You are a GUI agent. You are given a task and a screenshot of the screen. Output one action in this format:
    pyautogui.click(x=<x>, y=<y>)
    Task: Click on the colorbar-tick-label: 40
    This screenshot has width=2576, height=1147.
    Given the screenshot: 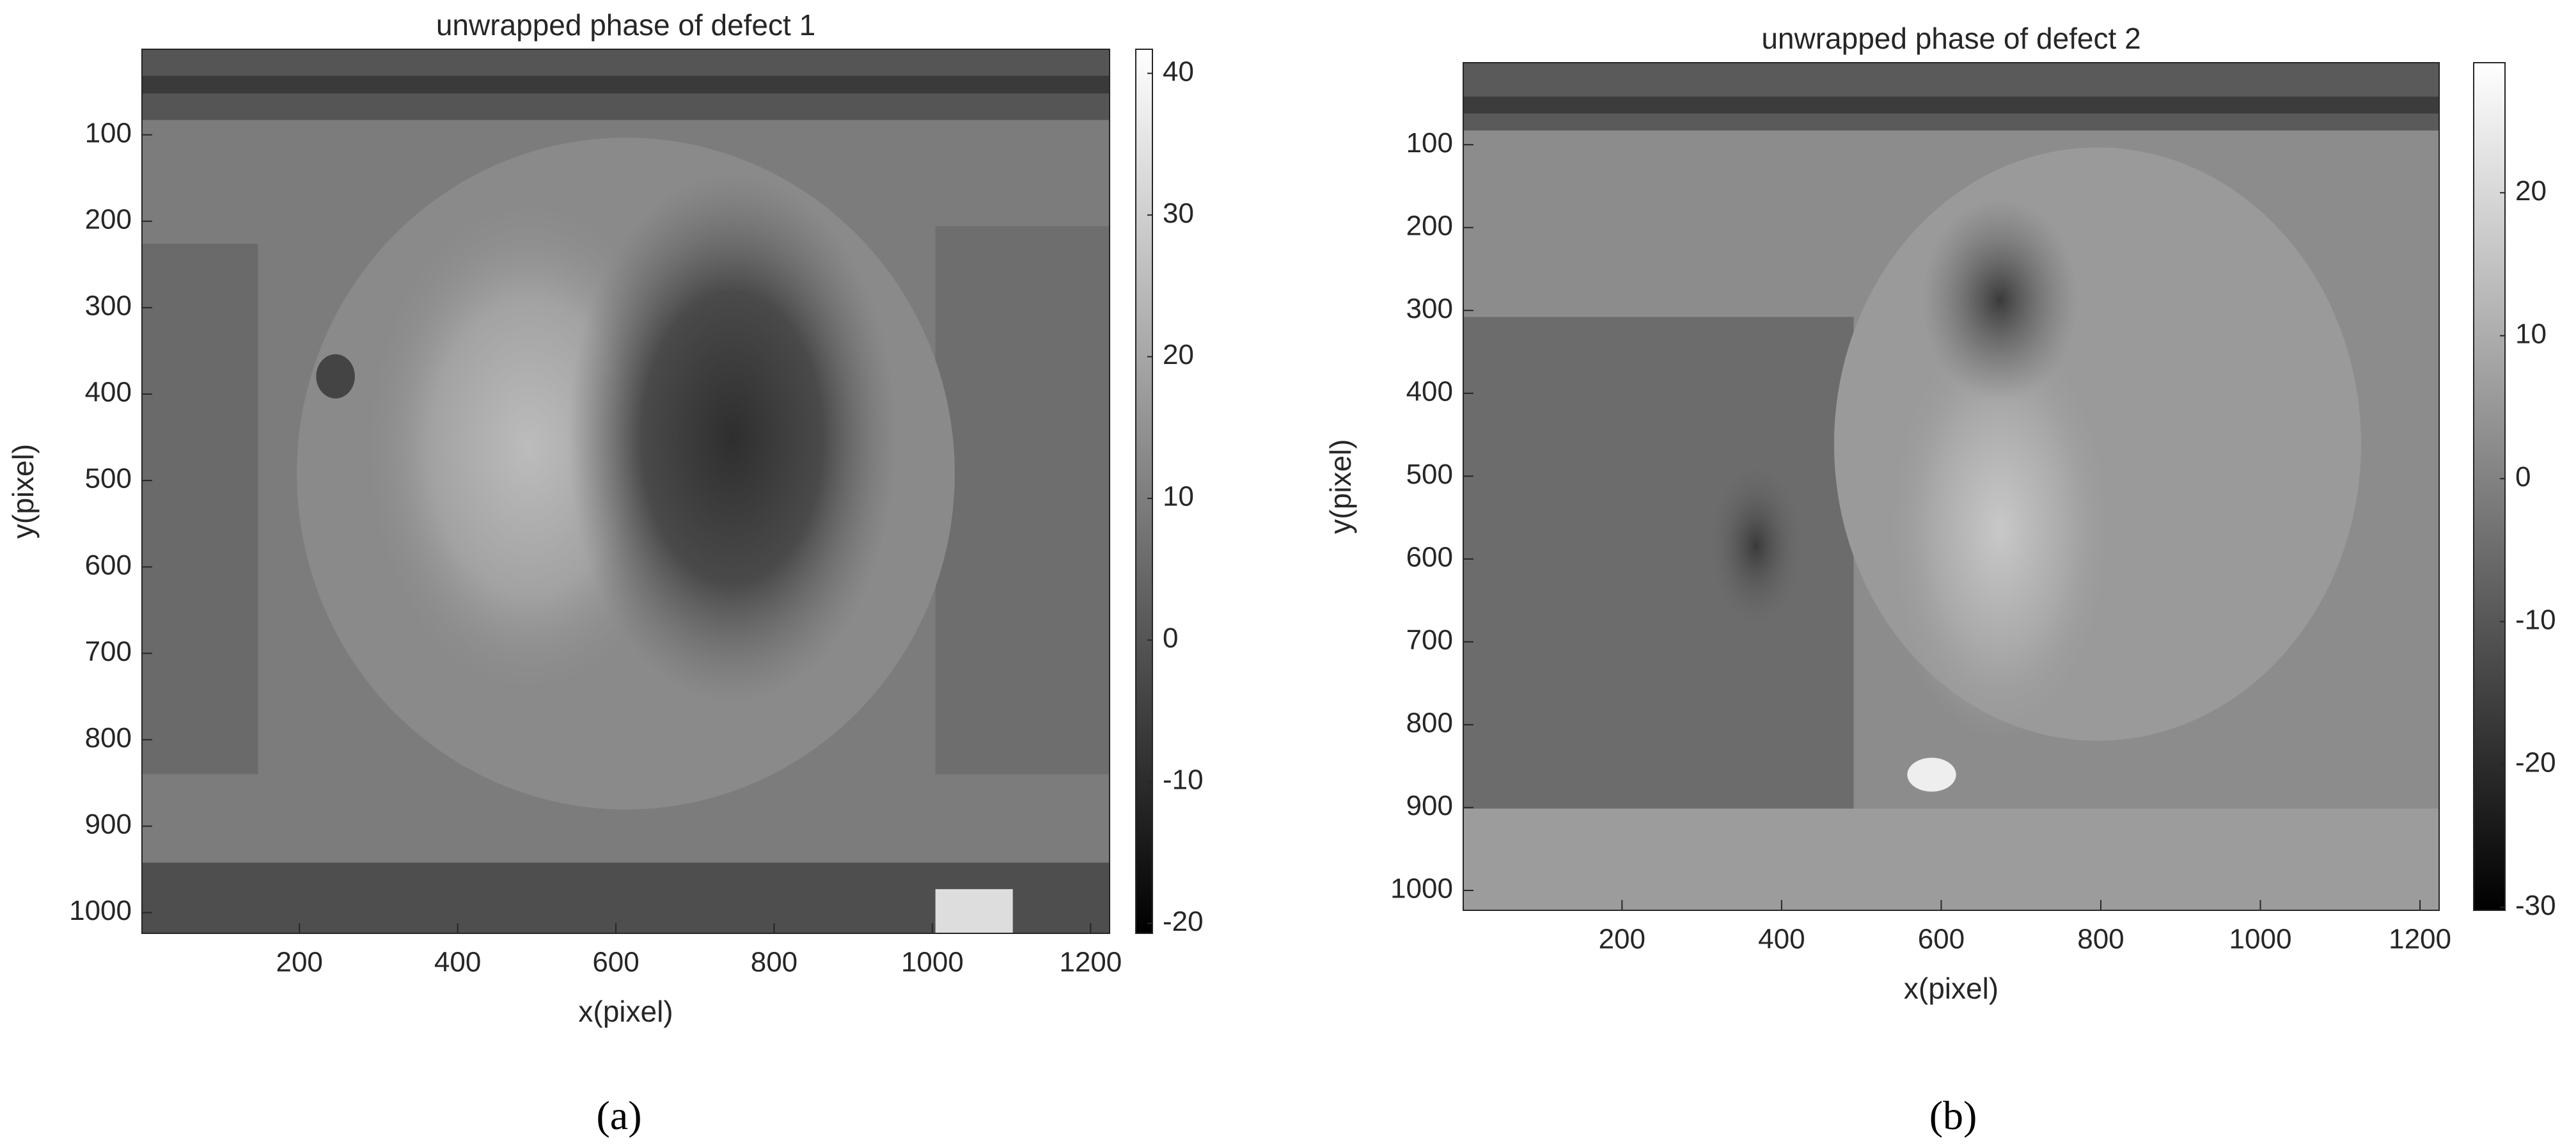 What is the action you would take?
    pyautogui.click(x=1178, y=71)
    